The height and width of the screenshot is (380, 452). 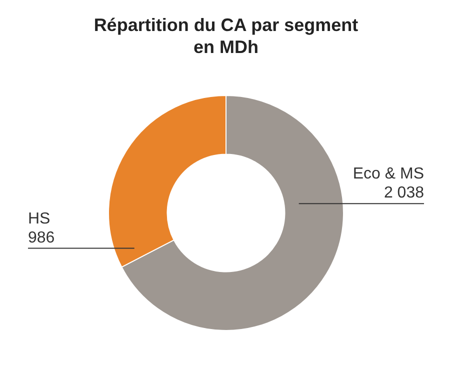 I want to click on slice-label: HS, so click(x=39, y=219).